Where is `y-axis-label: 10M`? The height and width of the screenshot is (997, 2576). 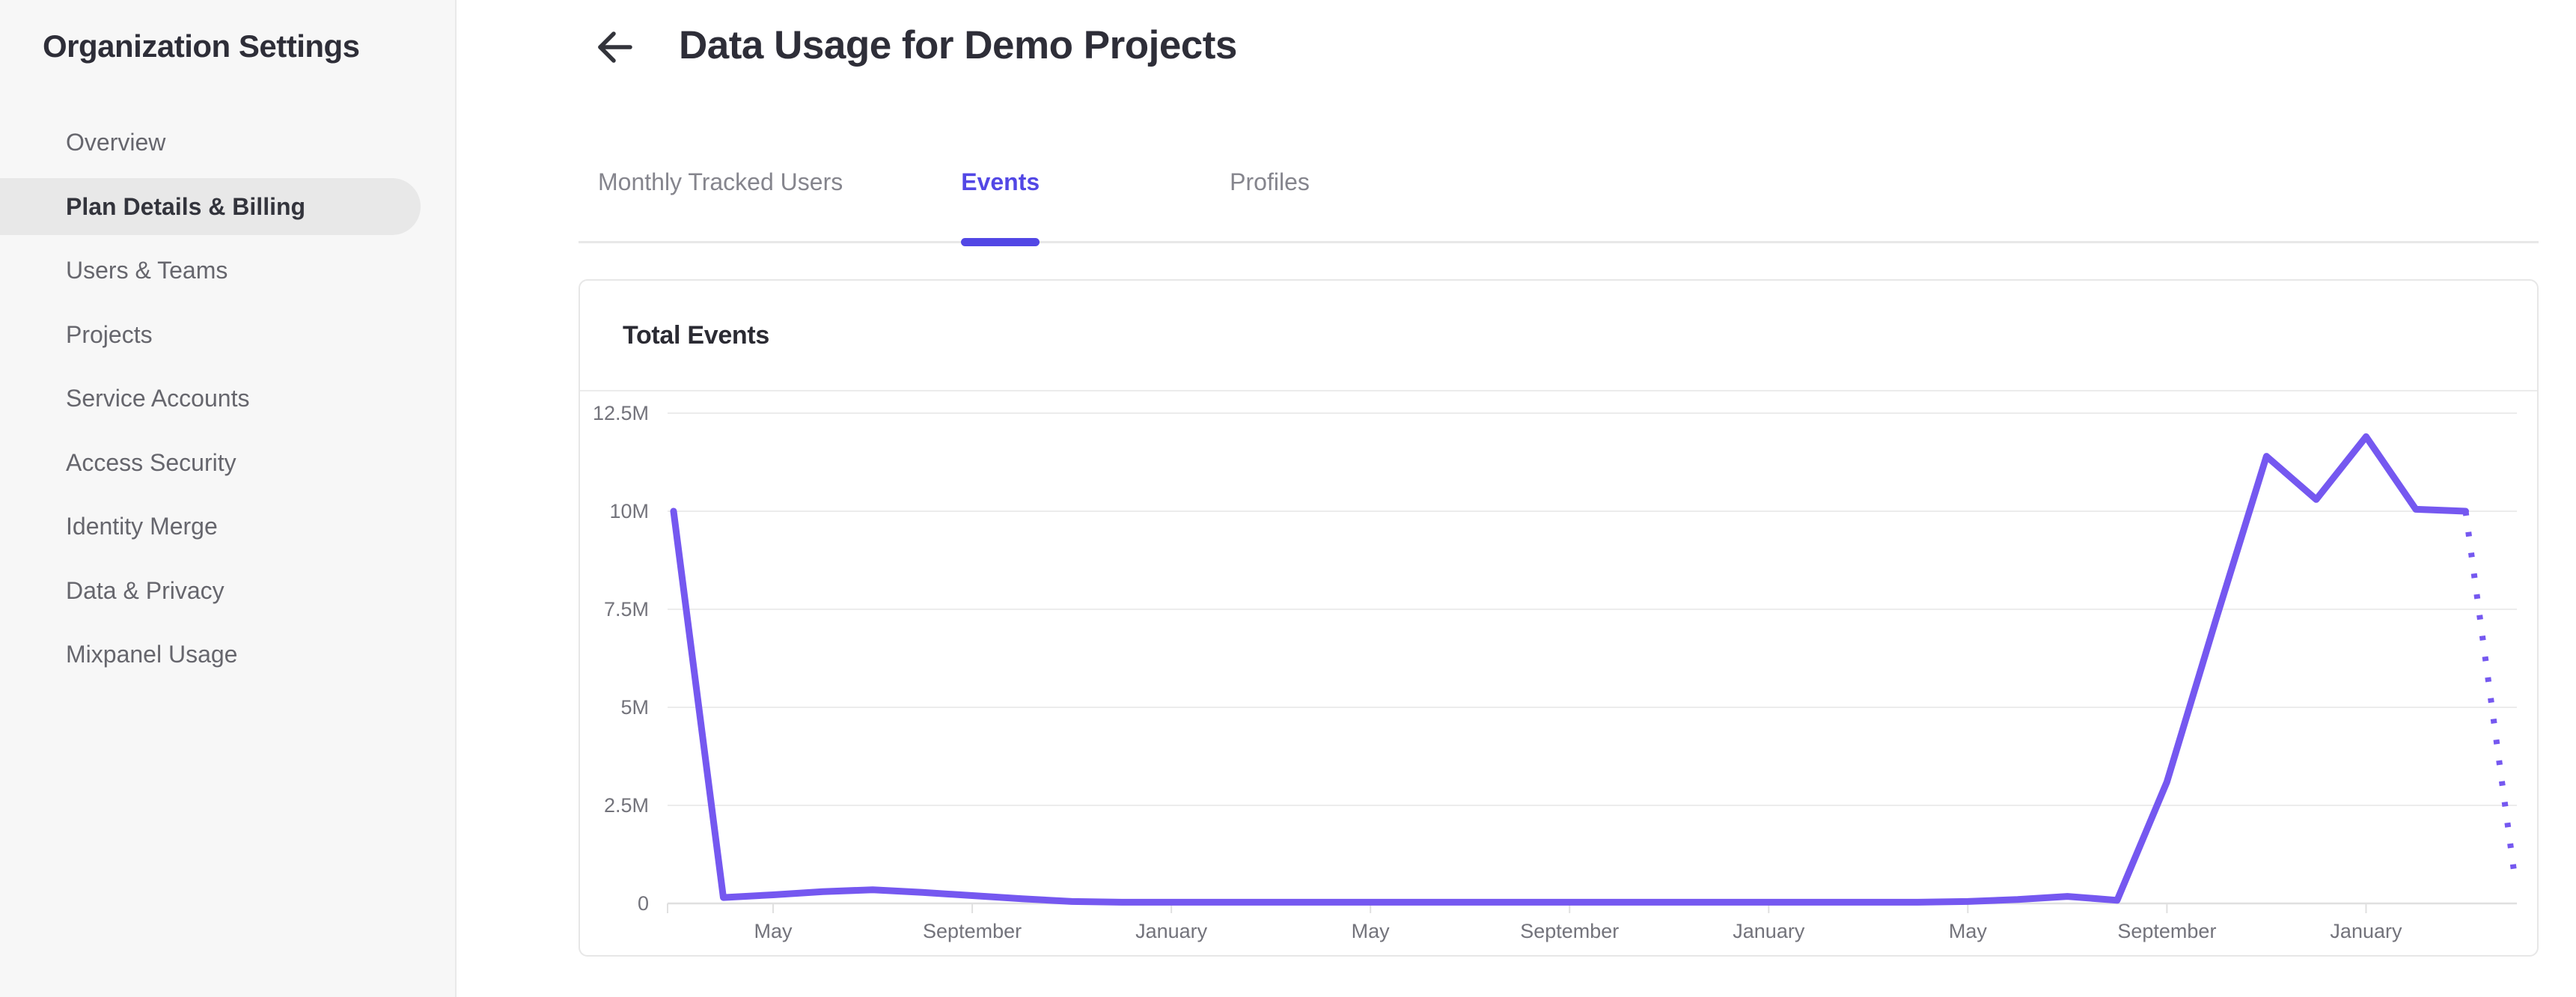
y-axis-label: 10M is located at coordinates (629, 511).